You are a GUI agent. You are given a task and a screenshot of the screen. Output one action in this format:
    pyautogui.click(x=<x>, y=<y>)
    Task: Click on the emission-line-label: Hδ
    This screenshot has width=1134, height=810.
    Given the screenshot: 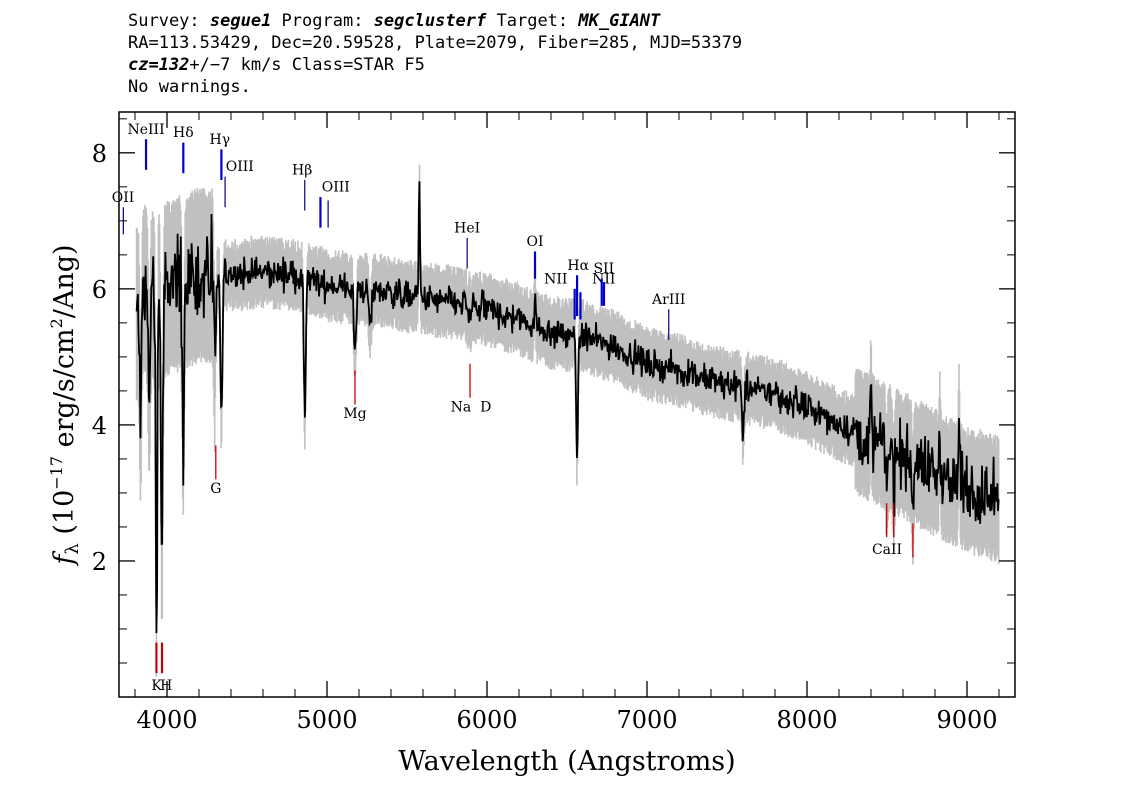 What is the action you would take?
    pyautogui.click(x=183, y=133)
    